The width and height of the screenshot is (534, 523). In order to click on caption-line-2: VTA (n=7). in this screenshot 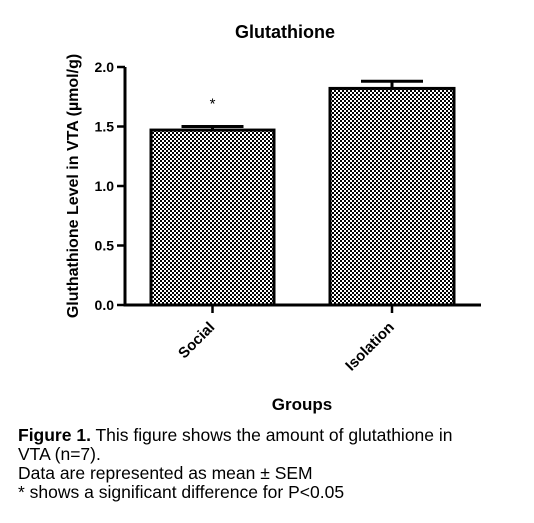, I will do `click(59, 454)`.